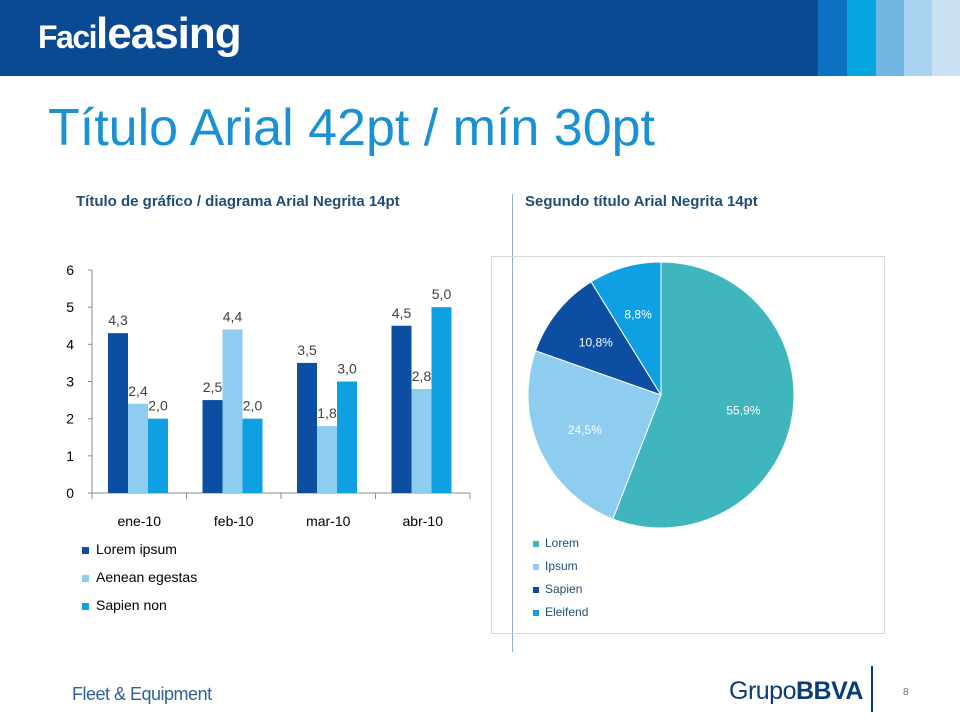 The image size is (960, 720). Describe the element at coordinates (762, 691) in the screenshot. I see `brand-part-1: Grupo` at that location.